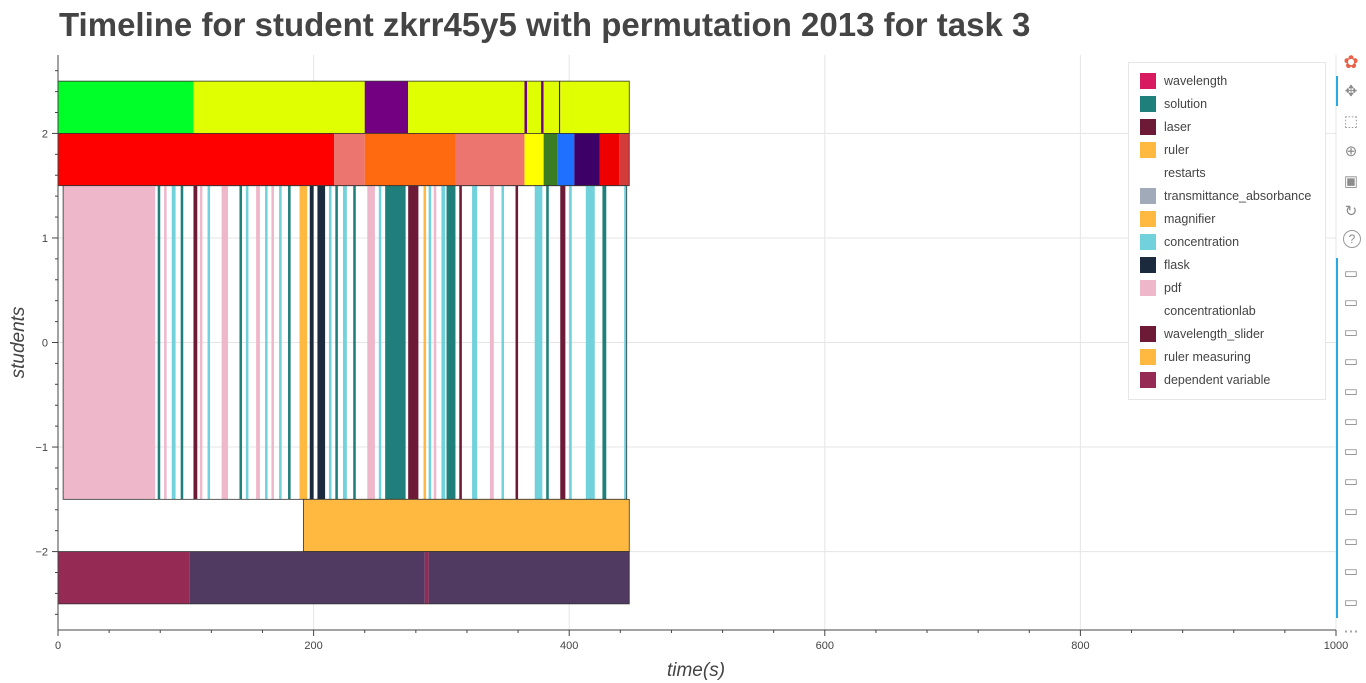 The width and height of the screenshot is (1366, 683). What do you see at coordinates (1351, 151) in the screenshot?
I see `wheel-zoom-icon: ⊕` at bounding box center [1351, 151].